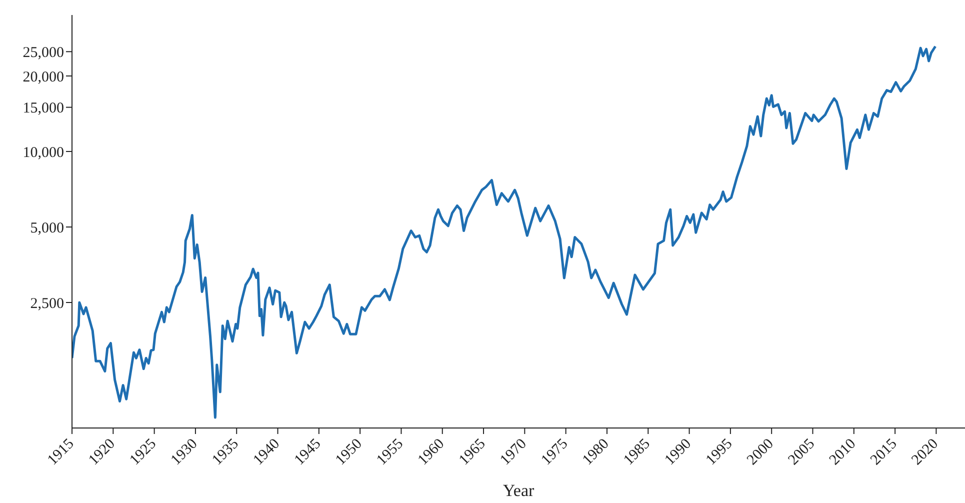  I want to click on y-tick-label: 10,000, so click(43, 152).